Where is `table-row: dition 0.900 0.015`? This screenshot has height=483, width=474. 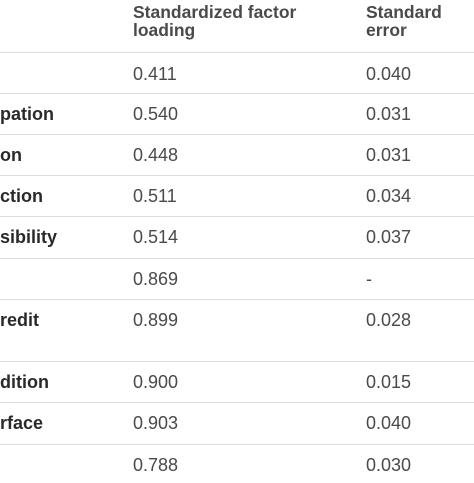 table-row: dition 0.900 0.015 is located at coordinates (237, 382).